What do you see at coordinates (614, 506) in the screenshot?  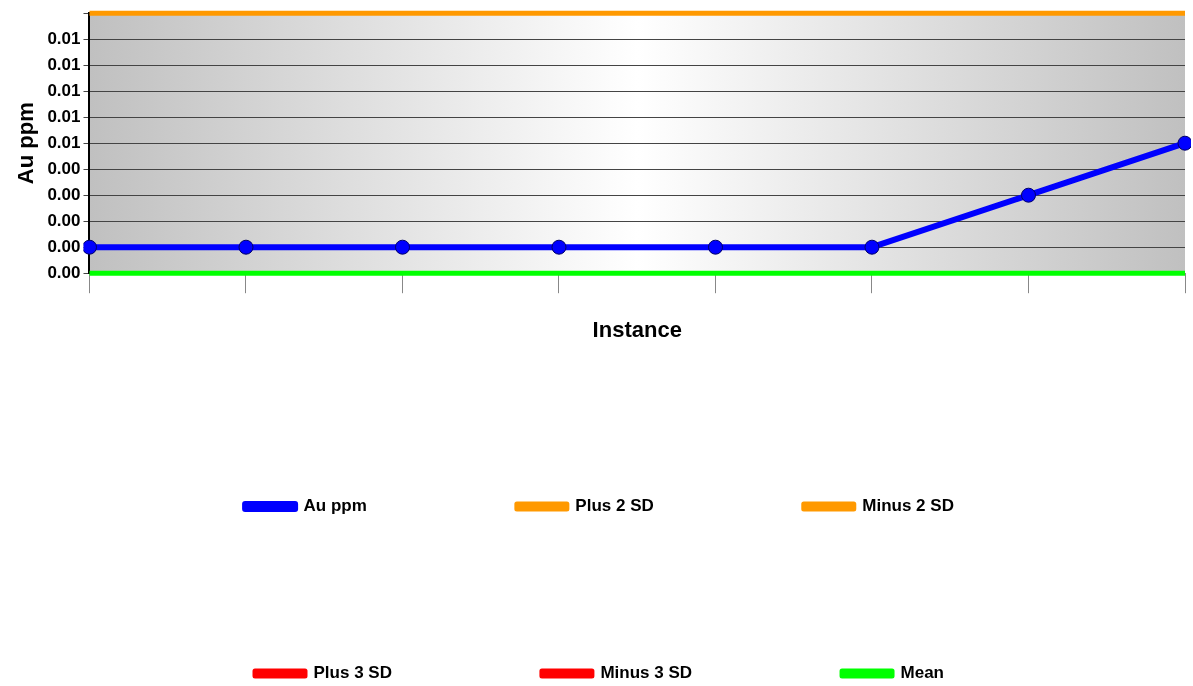 I see `legend-label: Plus 2 SD` at bounding box center [614, 506].